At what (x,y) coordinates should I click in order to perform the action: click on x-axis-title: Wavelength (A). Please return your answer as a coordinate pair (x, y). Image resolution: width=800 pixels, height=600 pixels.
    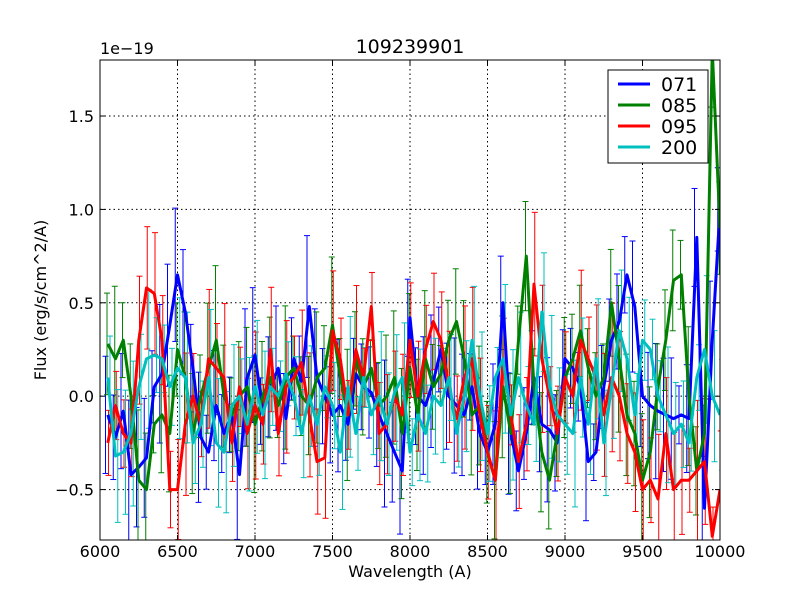
    Looking at the image, I should click on (409, 571).